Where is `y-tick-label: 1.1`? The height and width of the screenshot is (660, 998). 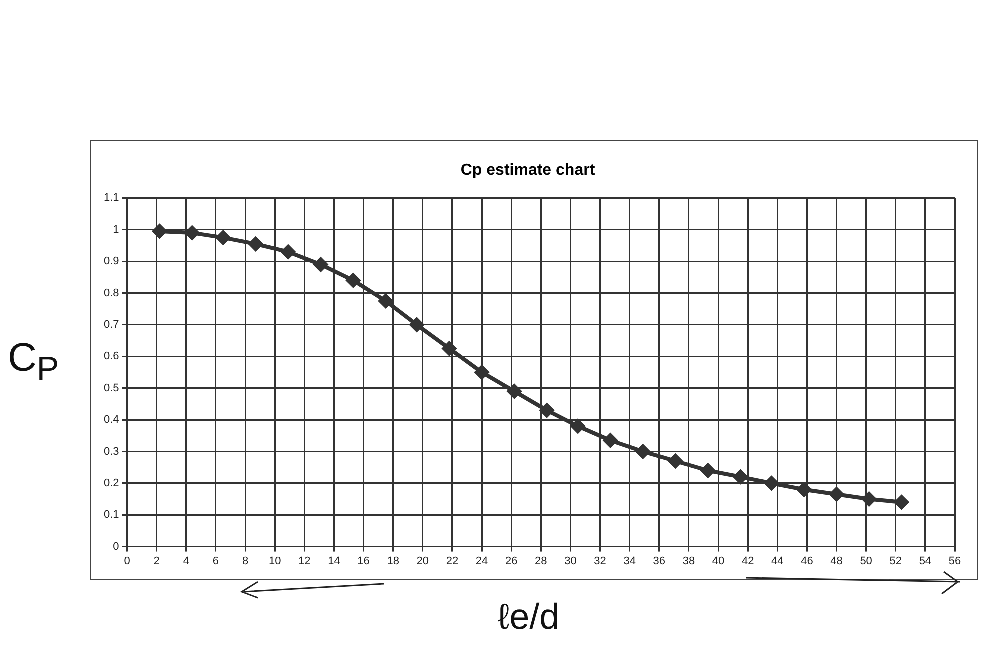
y-tick-label: 1.1 is located at coordinates (112, 198).